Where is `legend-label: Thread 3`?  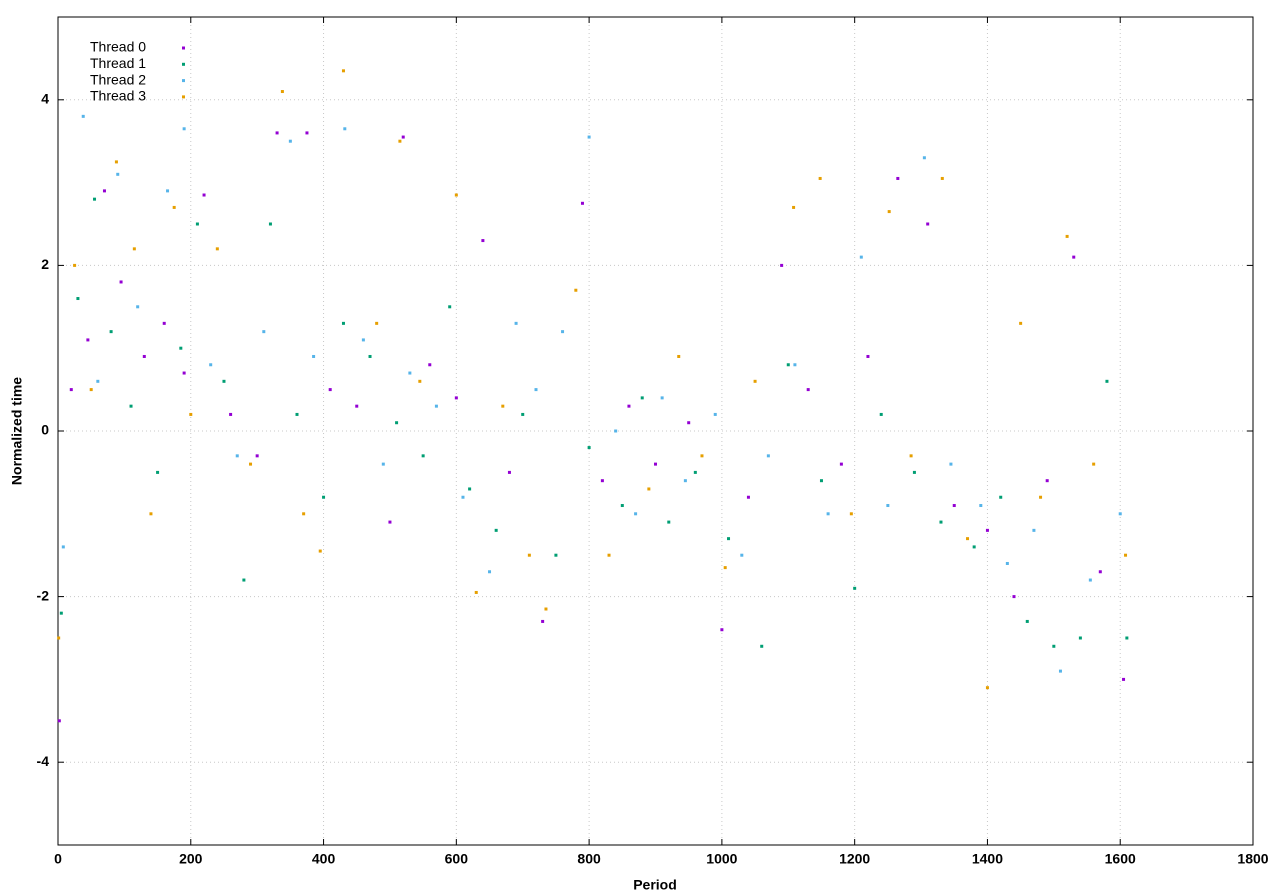 legend-label: Thread 3 is located at coordinates (118, 96).